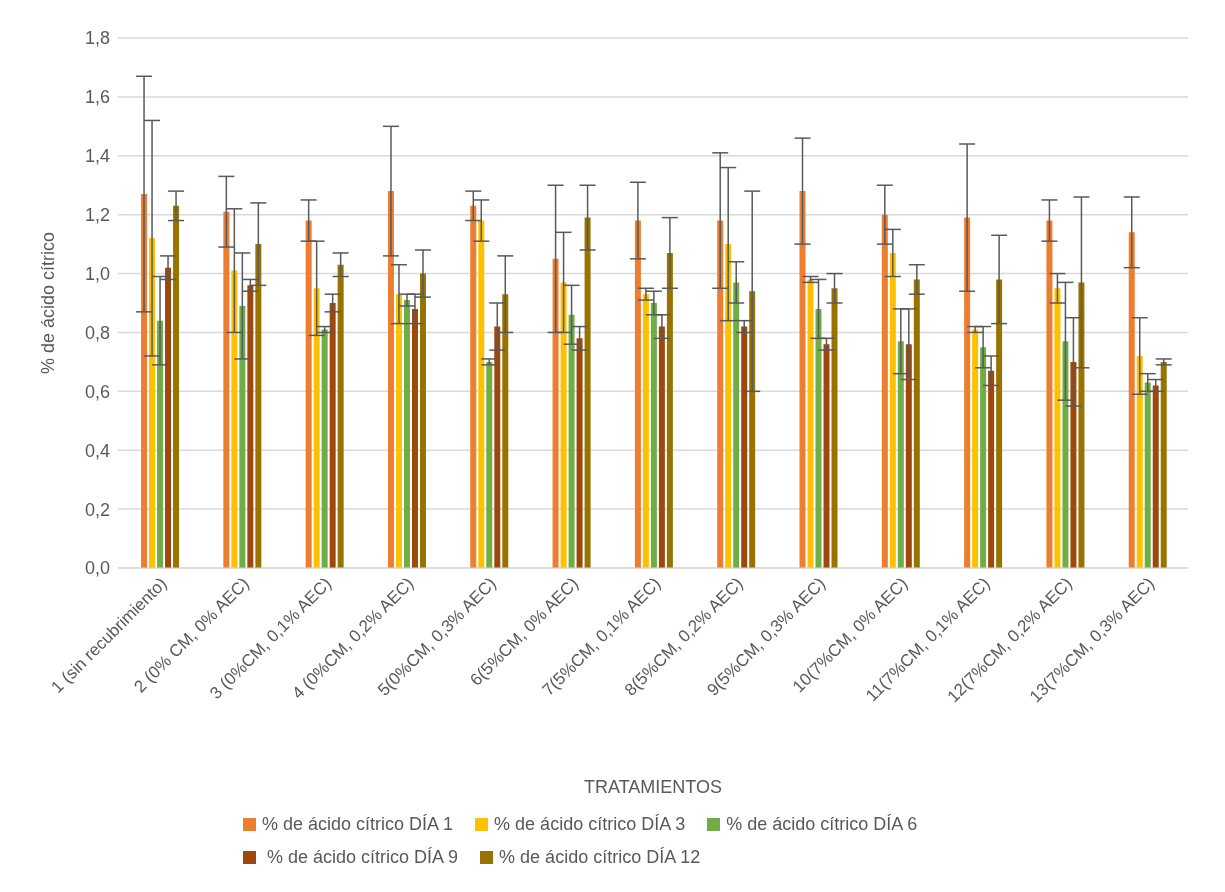 The height and width of the screenshot is (892, 1225). What do you see at coordinates (97, 391) in the screenshot?
I see `y-tick-label: 0,6` at bounding box center [97, 391].